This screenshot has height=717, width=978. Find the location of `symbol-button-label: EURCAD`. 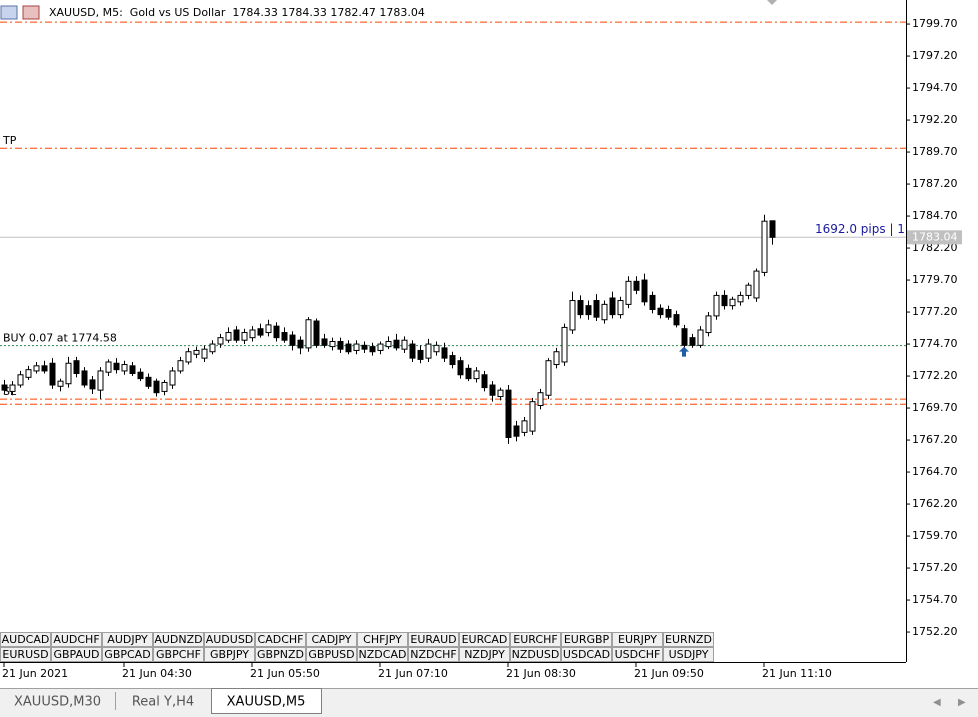

symbol-button-label: EURCAD is located at coordinates (485, 639).